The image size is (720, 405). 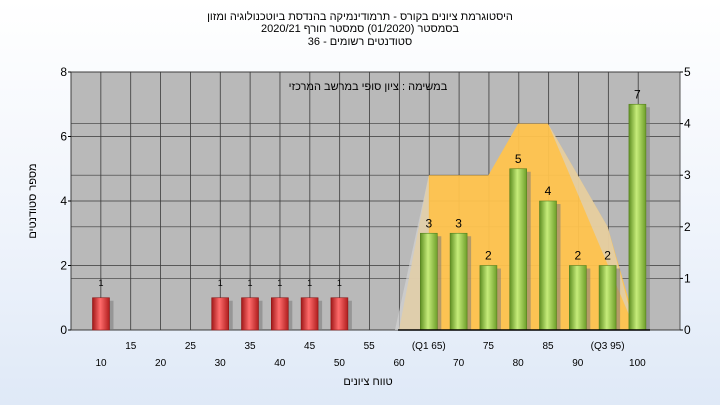 I want to click on bar-Q165, so click(x=428, y=281).